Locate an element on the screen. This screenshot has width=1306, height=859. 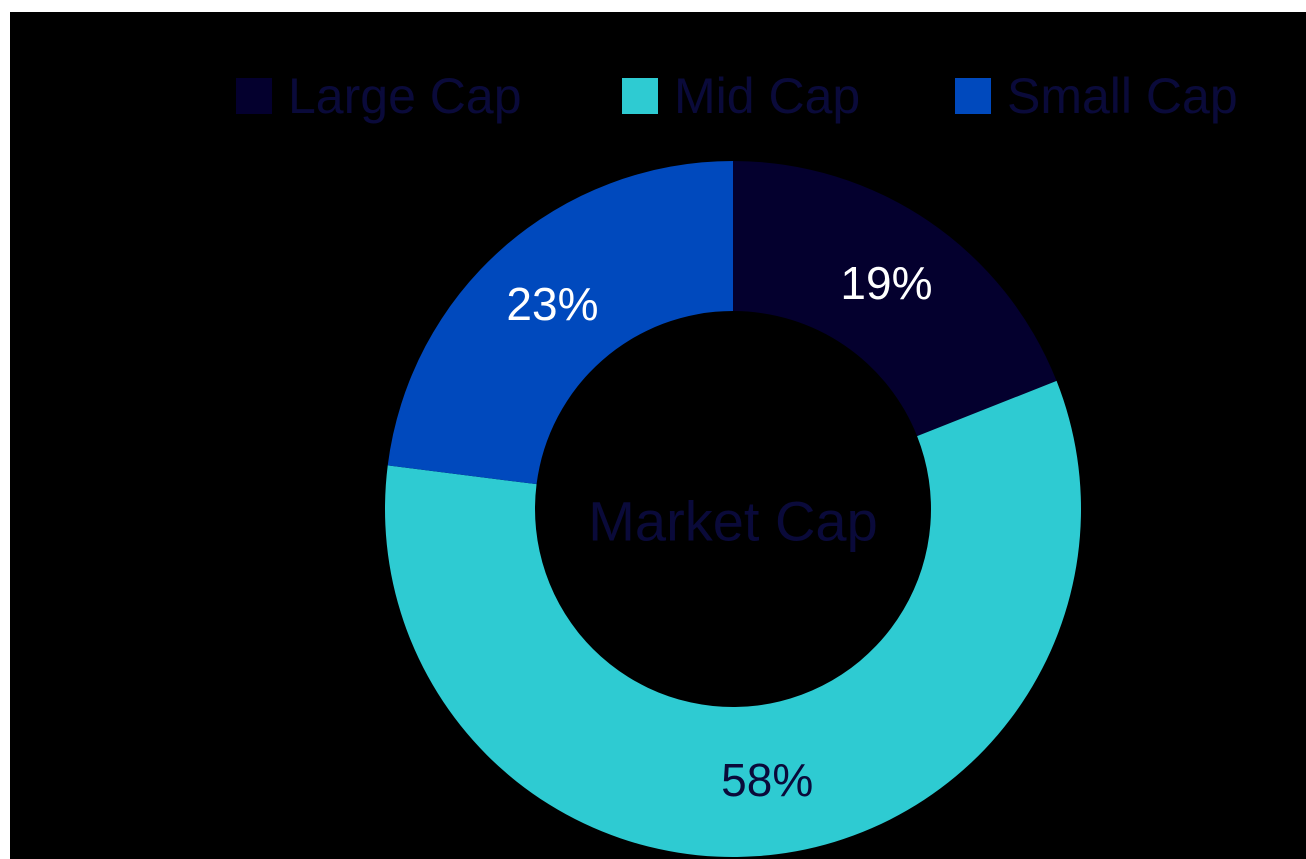
legend-swatch-large-cap is located at coordinates (254, 96).